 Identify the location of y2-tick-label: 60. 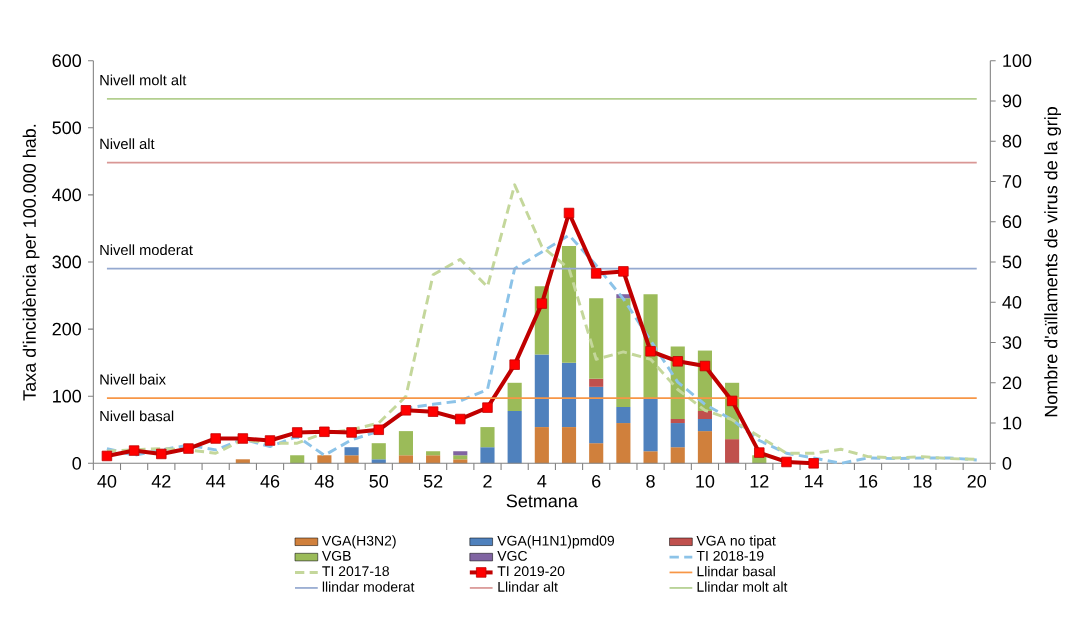
(1012, 222).